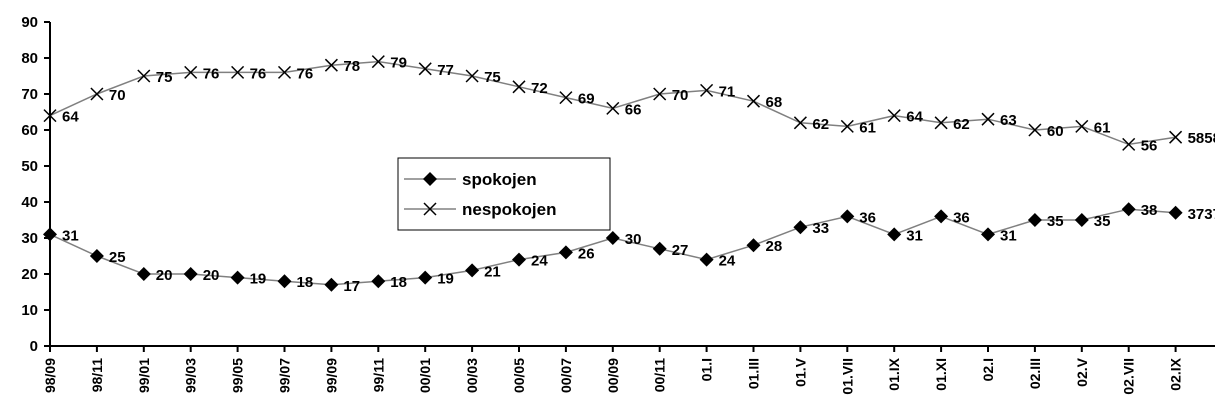  What do you see at coordinates (29, 238) in the screenshot?
I see `y-tick-label: 30` at bounding box center [29, 238].